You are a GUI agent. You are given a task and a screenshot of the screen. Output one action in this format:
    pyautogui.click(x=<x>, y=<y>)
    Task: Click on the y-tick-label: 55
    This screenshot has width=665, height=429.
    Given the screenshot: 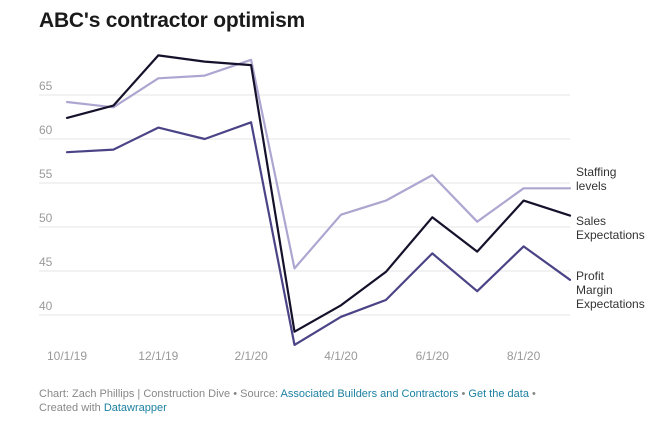 What is the action you would take?
    pyautogui.click(x=46, y=174)
    